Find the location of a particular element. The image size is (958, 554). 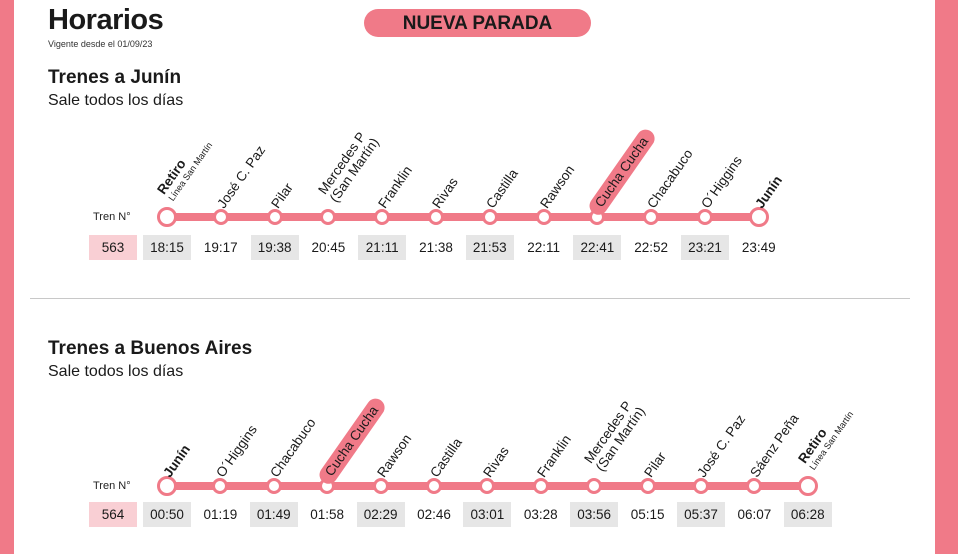

departure-time: 22:41 is located at coordinates (597, 247).